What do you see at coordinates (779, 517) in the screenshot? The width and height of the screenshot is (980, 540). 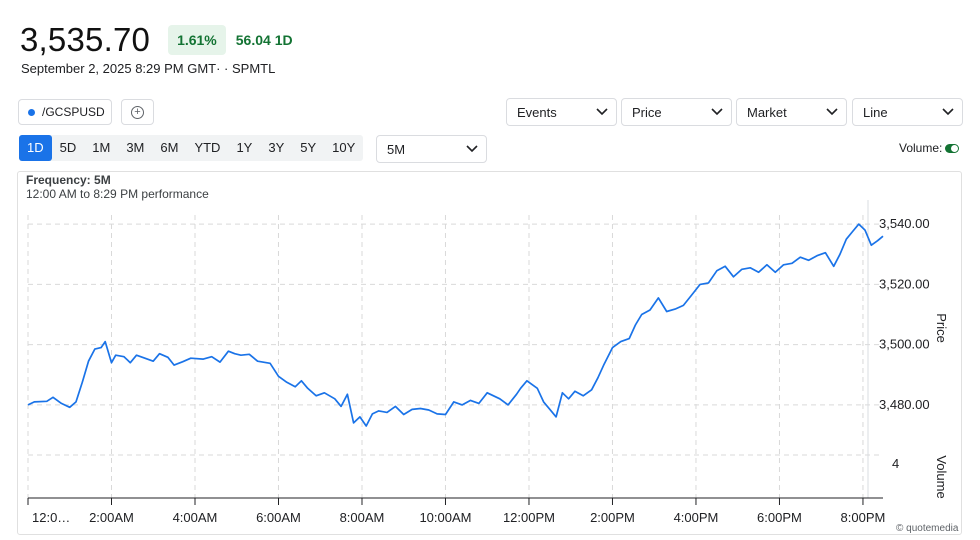 I see `x-tick-label: 6:00PM` at bounding box center [779, 517].